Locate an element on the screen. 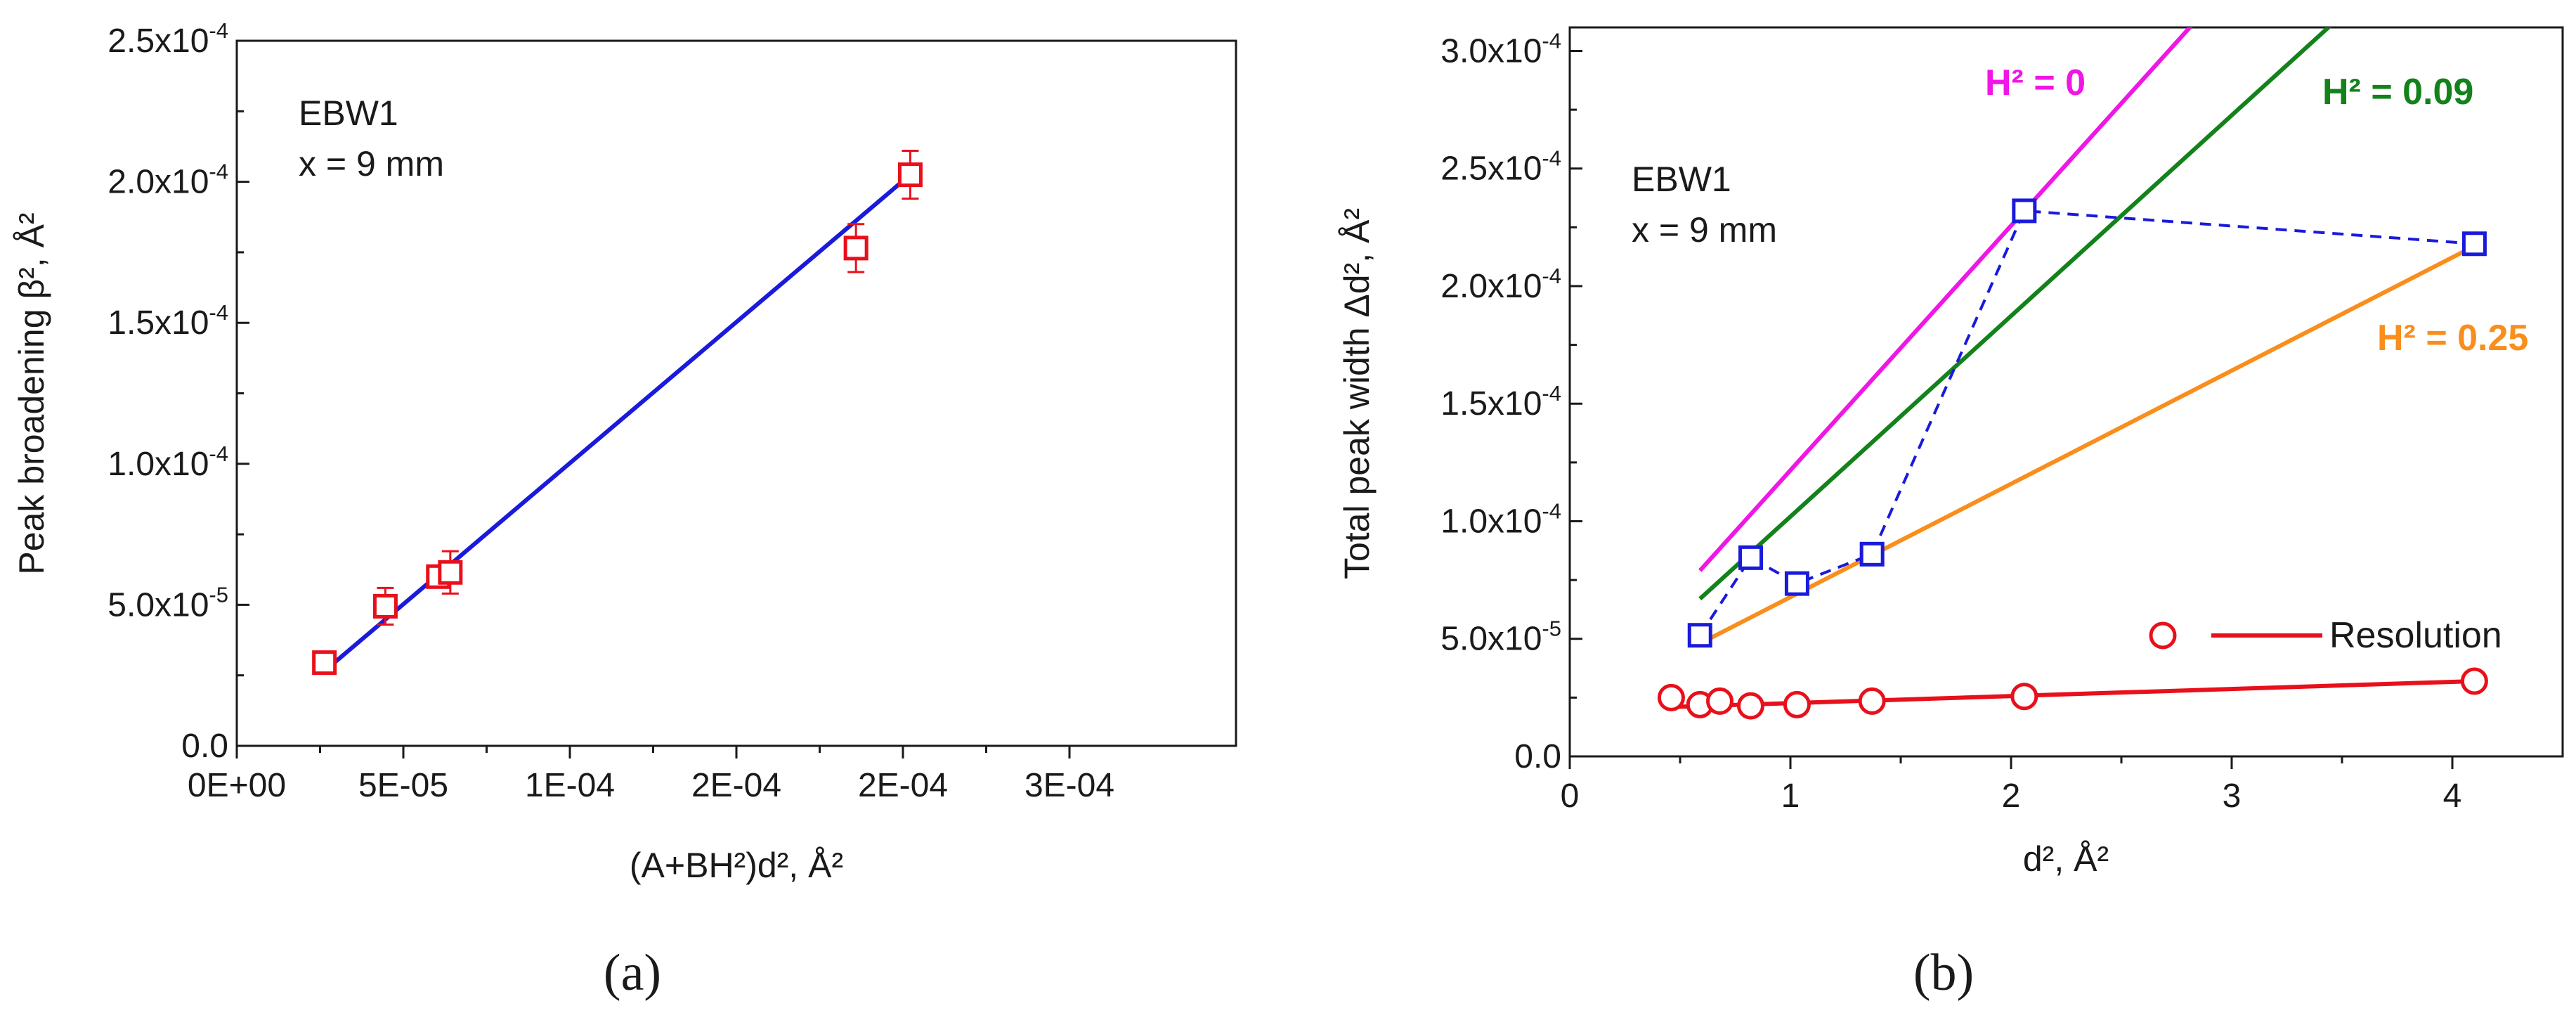 This screenshot has width=2576, height=1020. measured-dashed-line is located at coordinates (2086, 422).